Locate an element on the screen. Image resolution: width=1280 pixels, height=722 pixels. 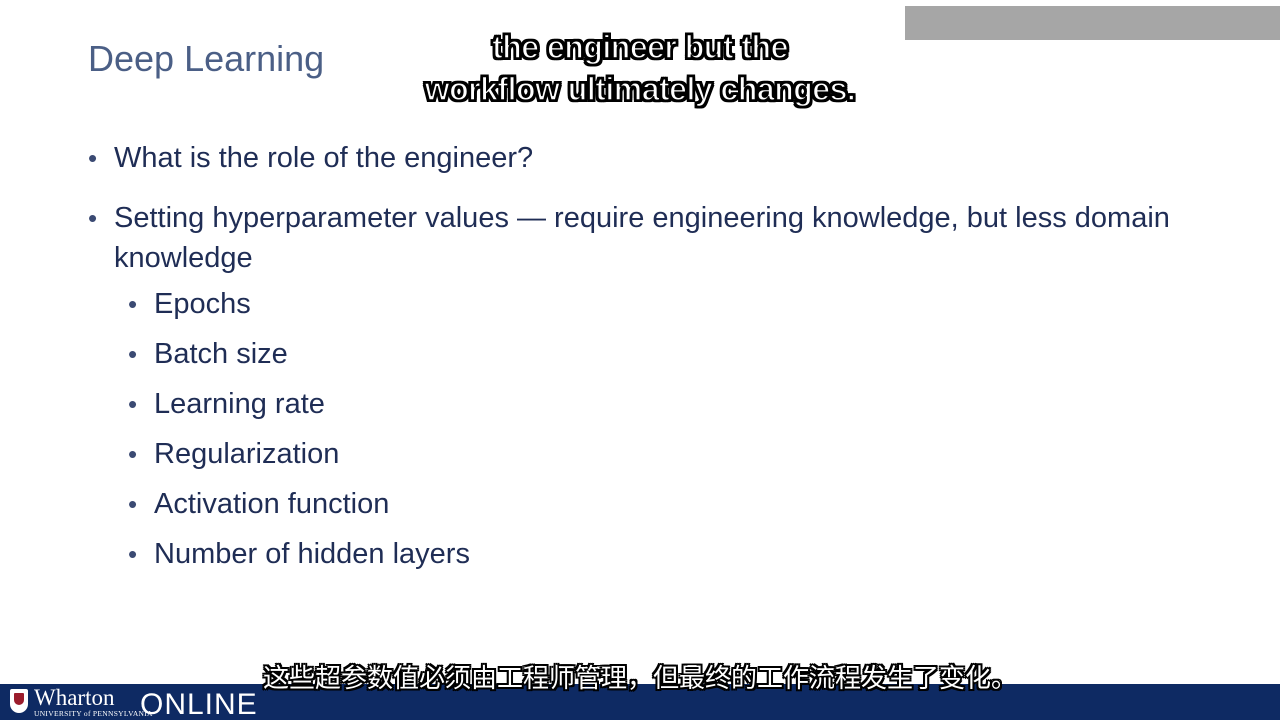
english-caption-line-2: workflow ultimately changes. is located at coordinates (640, 89).